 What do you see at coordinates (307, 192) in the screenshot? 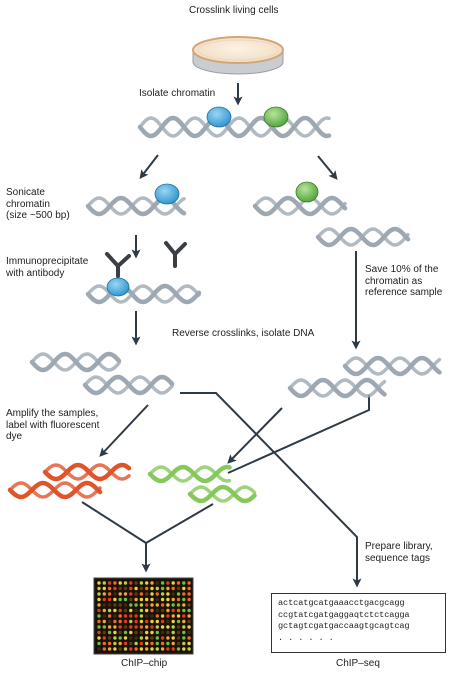
I see `protein-green-icon` at bounding box center [307, 192].